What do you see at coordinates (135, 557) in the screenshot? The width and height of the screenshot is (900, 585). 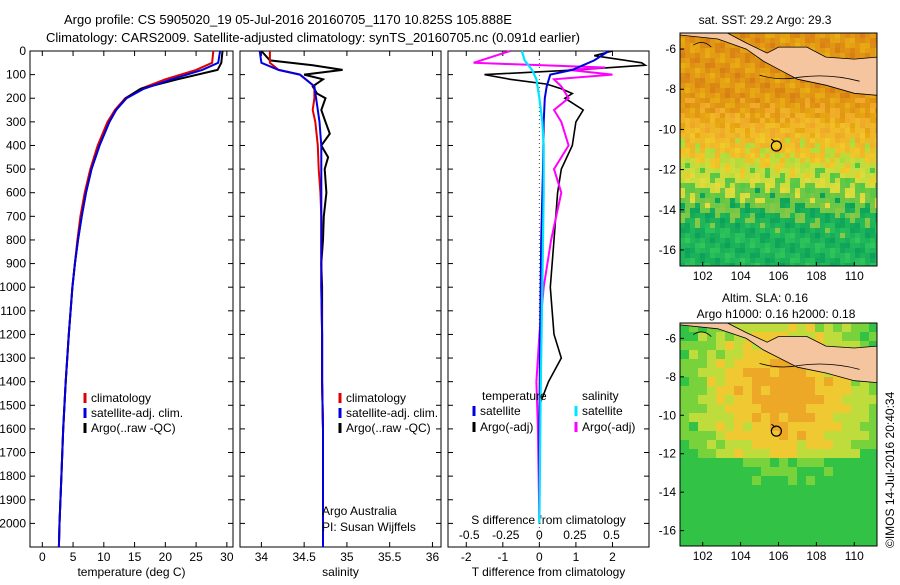 I see `x-tick-label: 15` at bounding box center [135, 557].